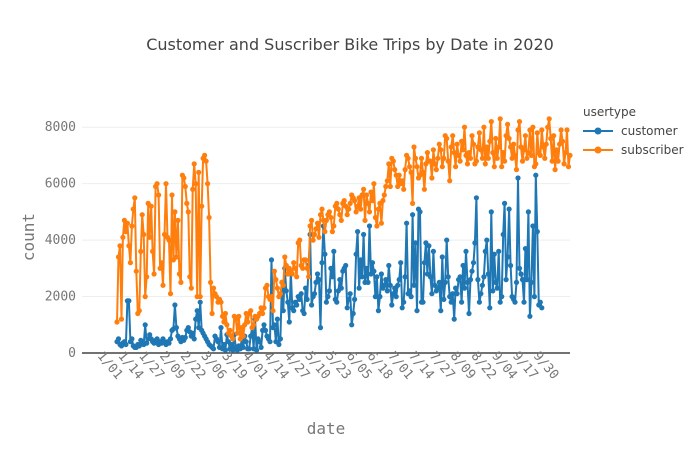  What do you see at coordinates (72, 353) in the screenshot?
I see `y-tick-label: 0` at bounding box center [72, 353].